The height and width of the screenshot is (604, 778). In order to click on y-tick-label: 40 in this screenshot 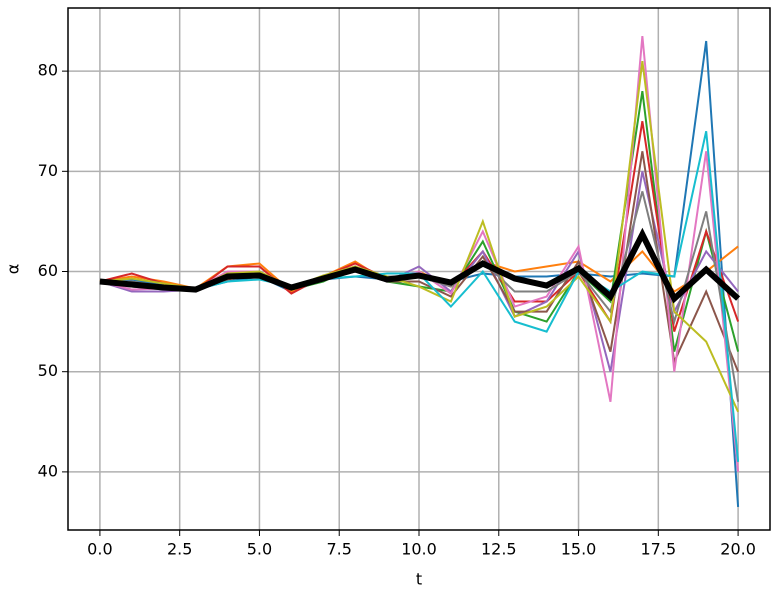, I will do `click(48, 470)`.